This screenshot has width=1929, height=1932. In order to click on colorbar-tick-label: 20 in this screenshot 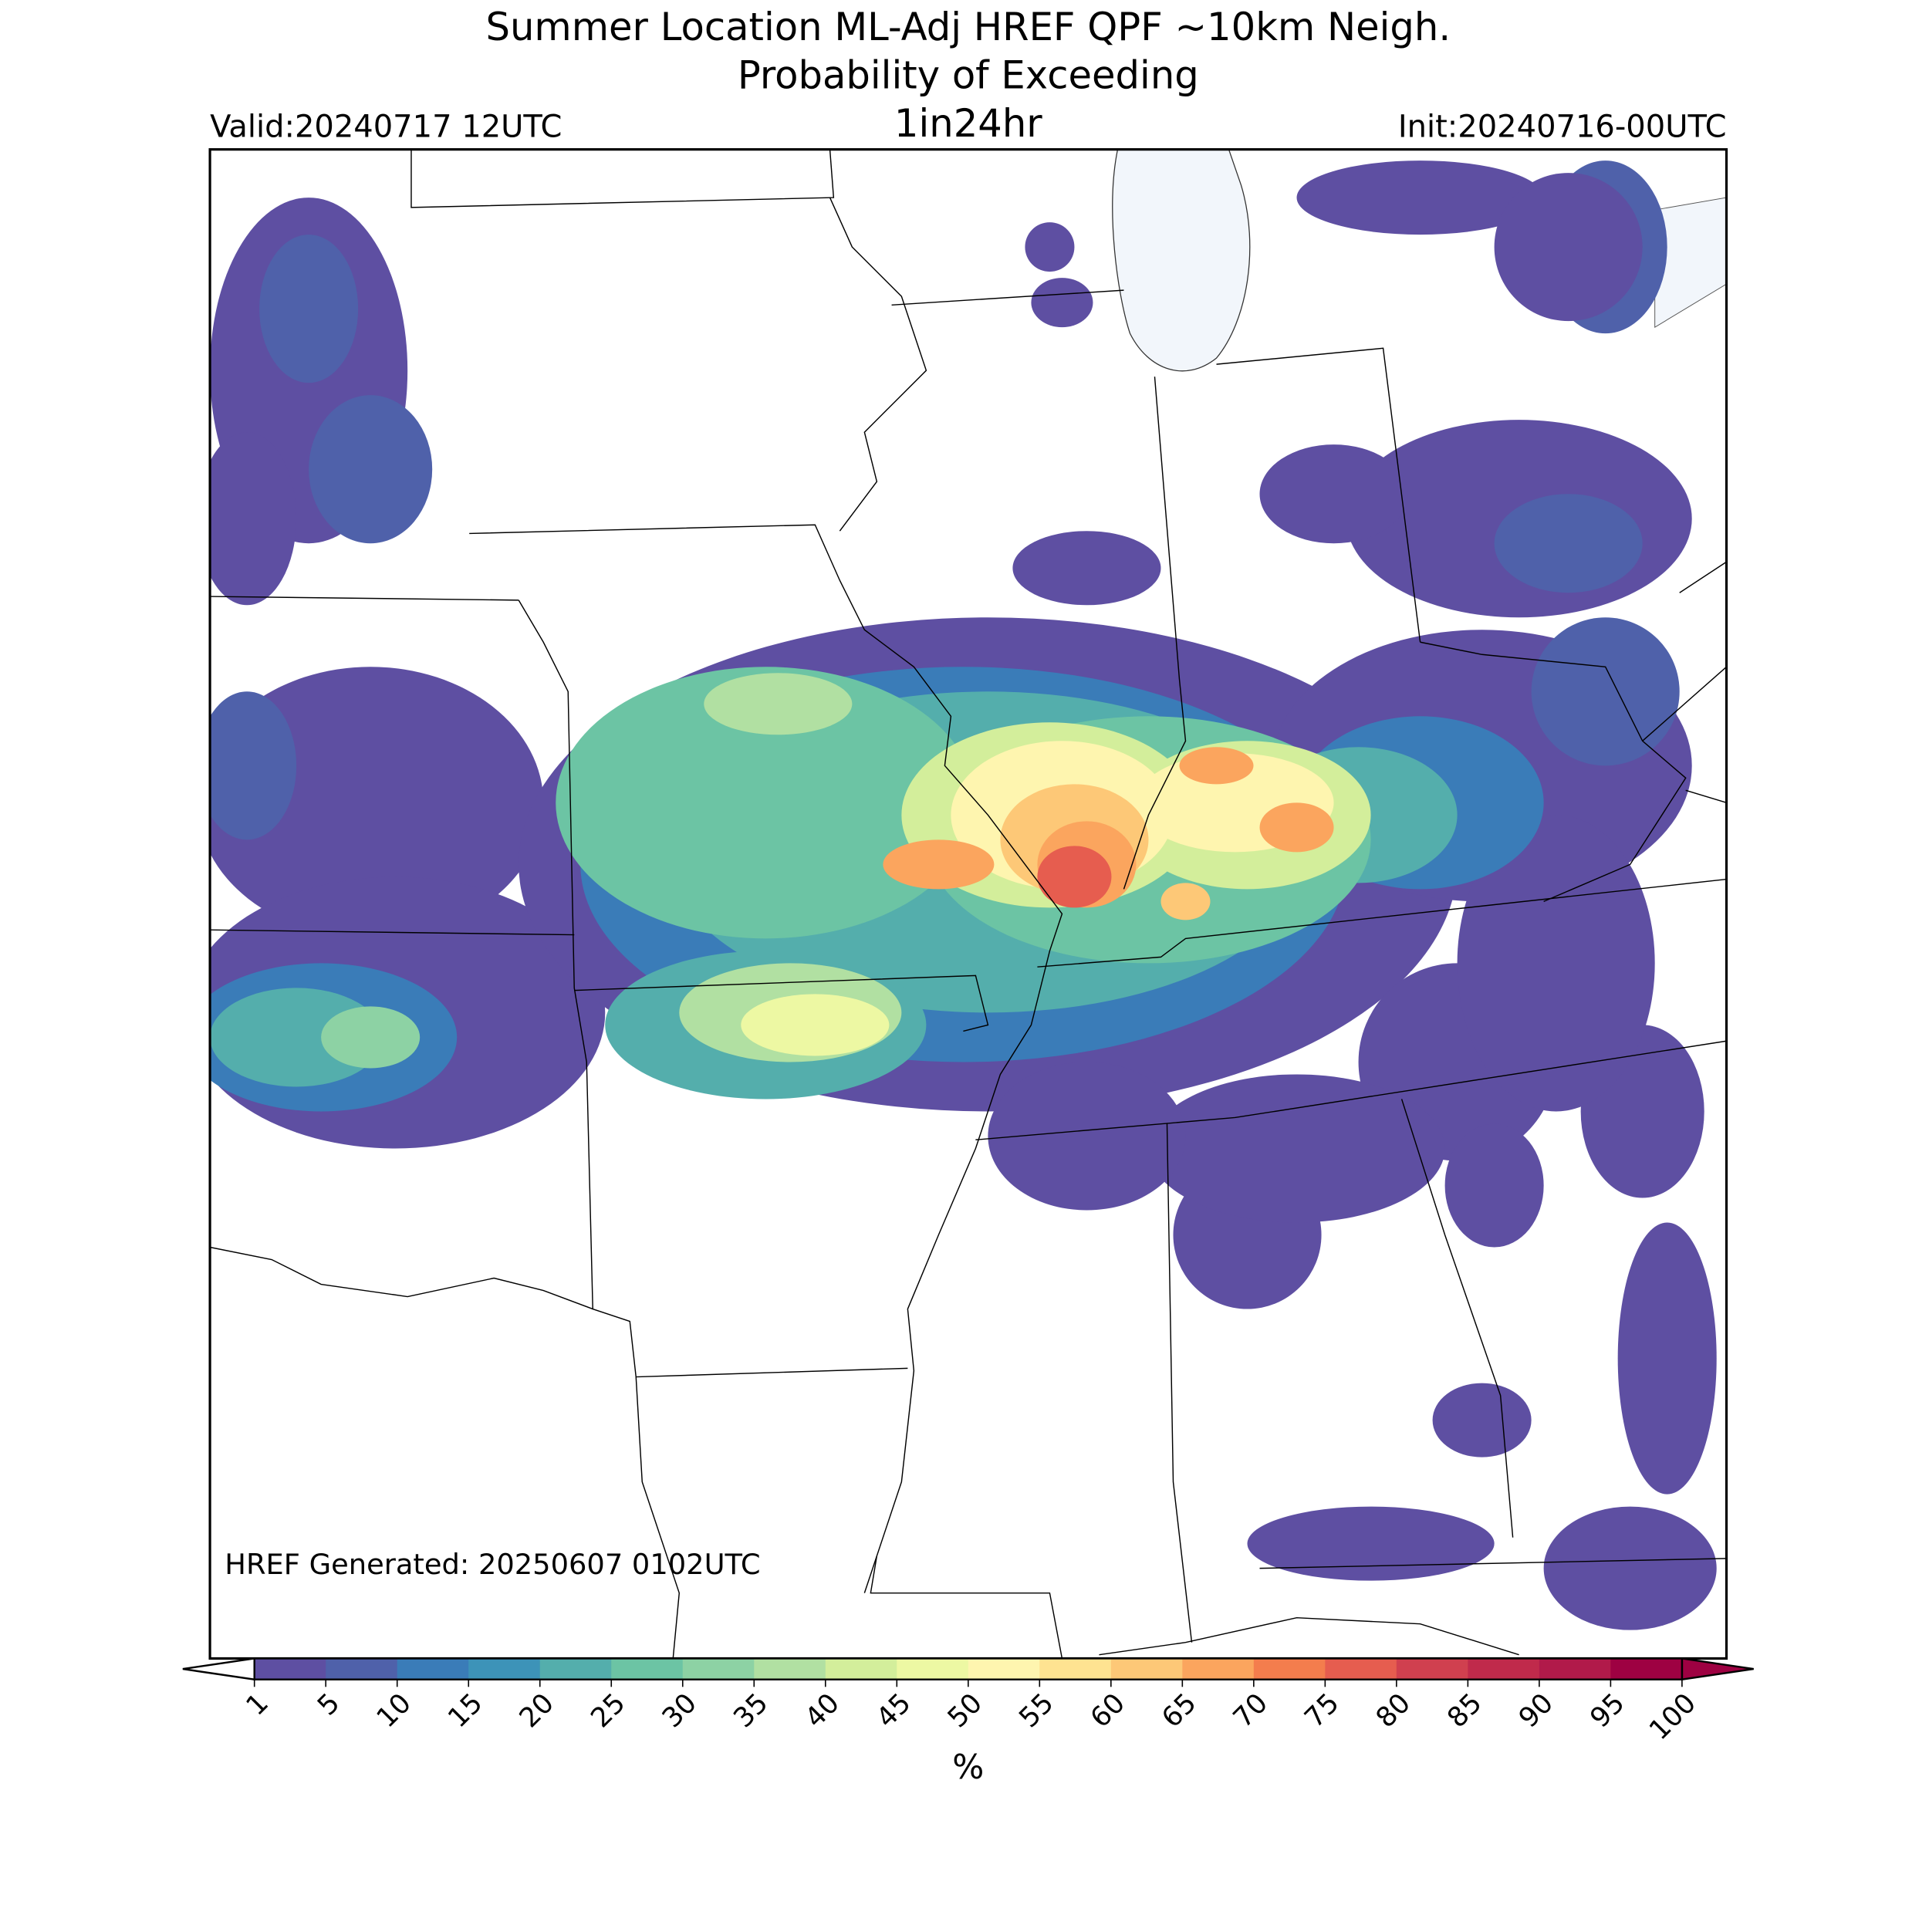, I will do `click(536, 1710)`.